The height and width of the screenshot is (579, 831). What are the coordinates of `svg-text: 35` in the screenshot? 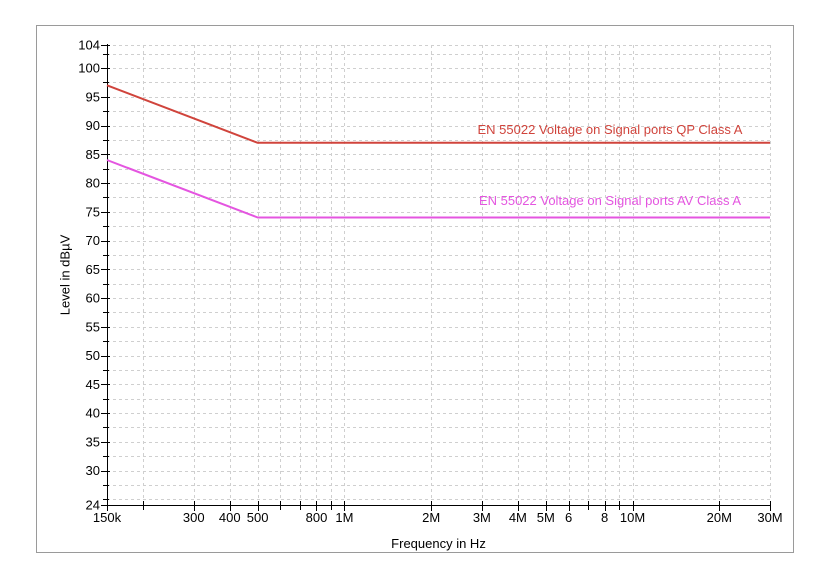 It's located at (93, 441).